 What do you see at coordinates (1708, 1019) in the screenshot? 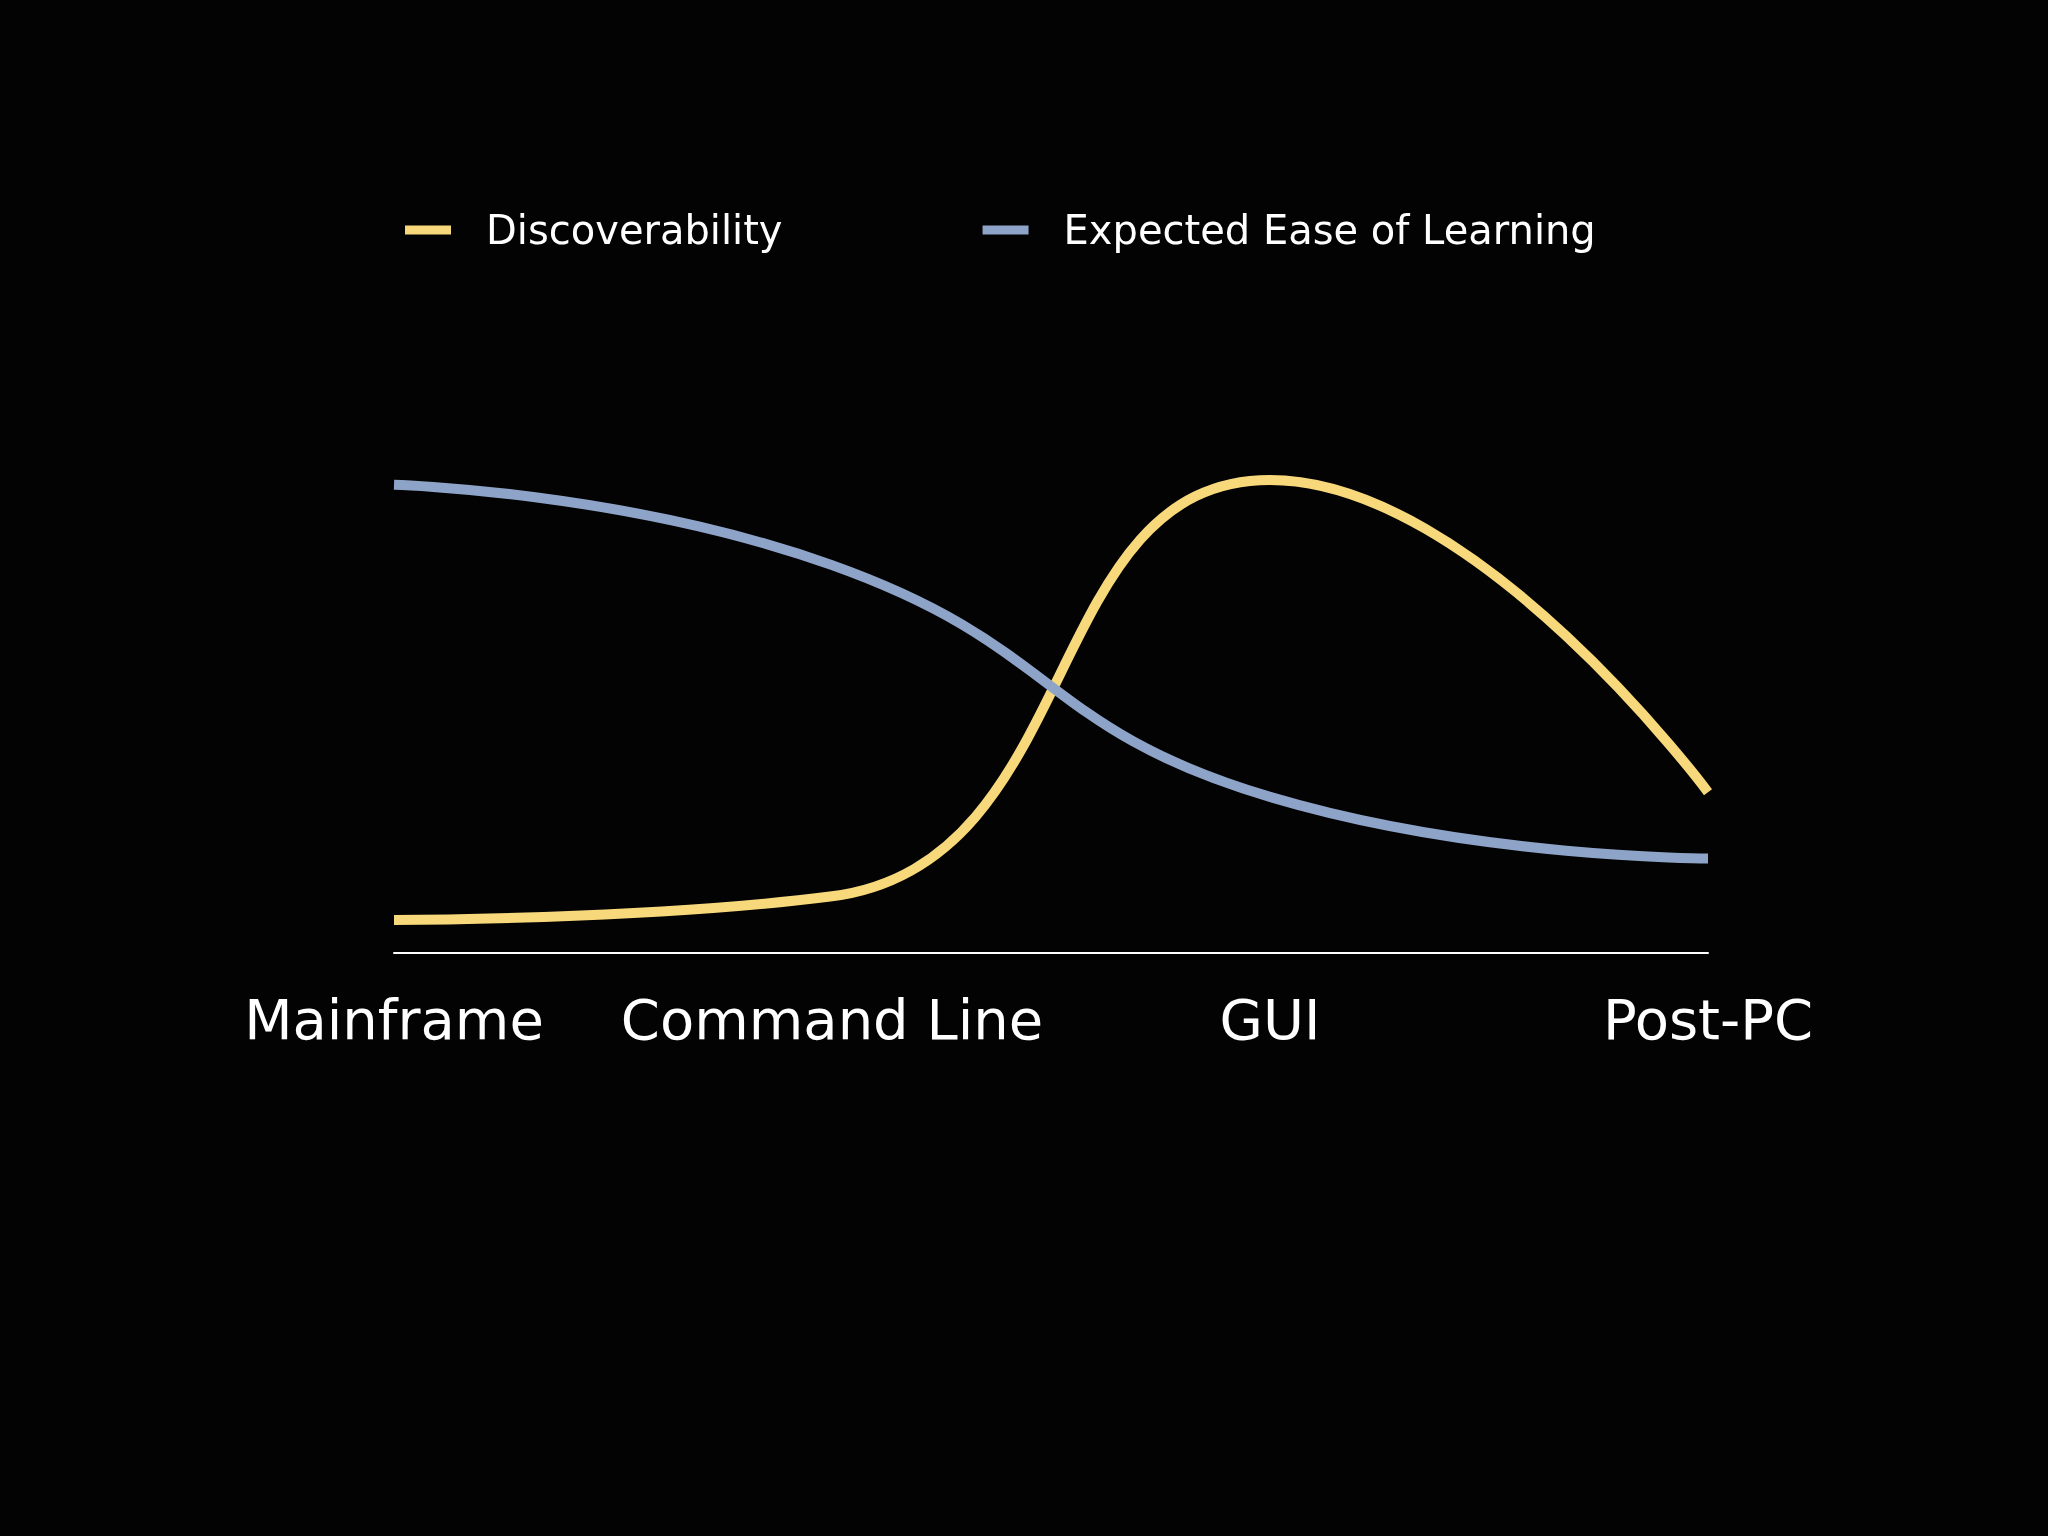
I see `x-tick-label: Post-PC` at bounding box center [1708, 1019].